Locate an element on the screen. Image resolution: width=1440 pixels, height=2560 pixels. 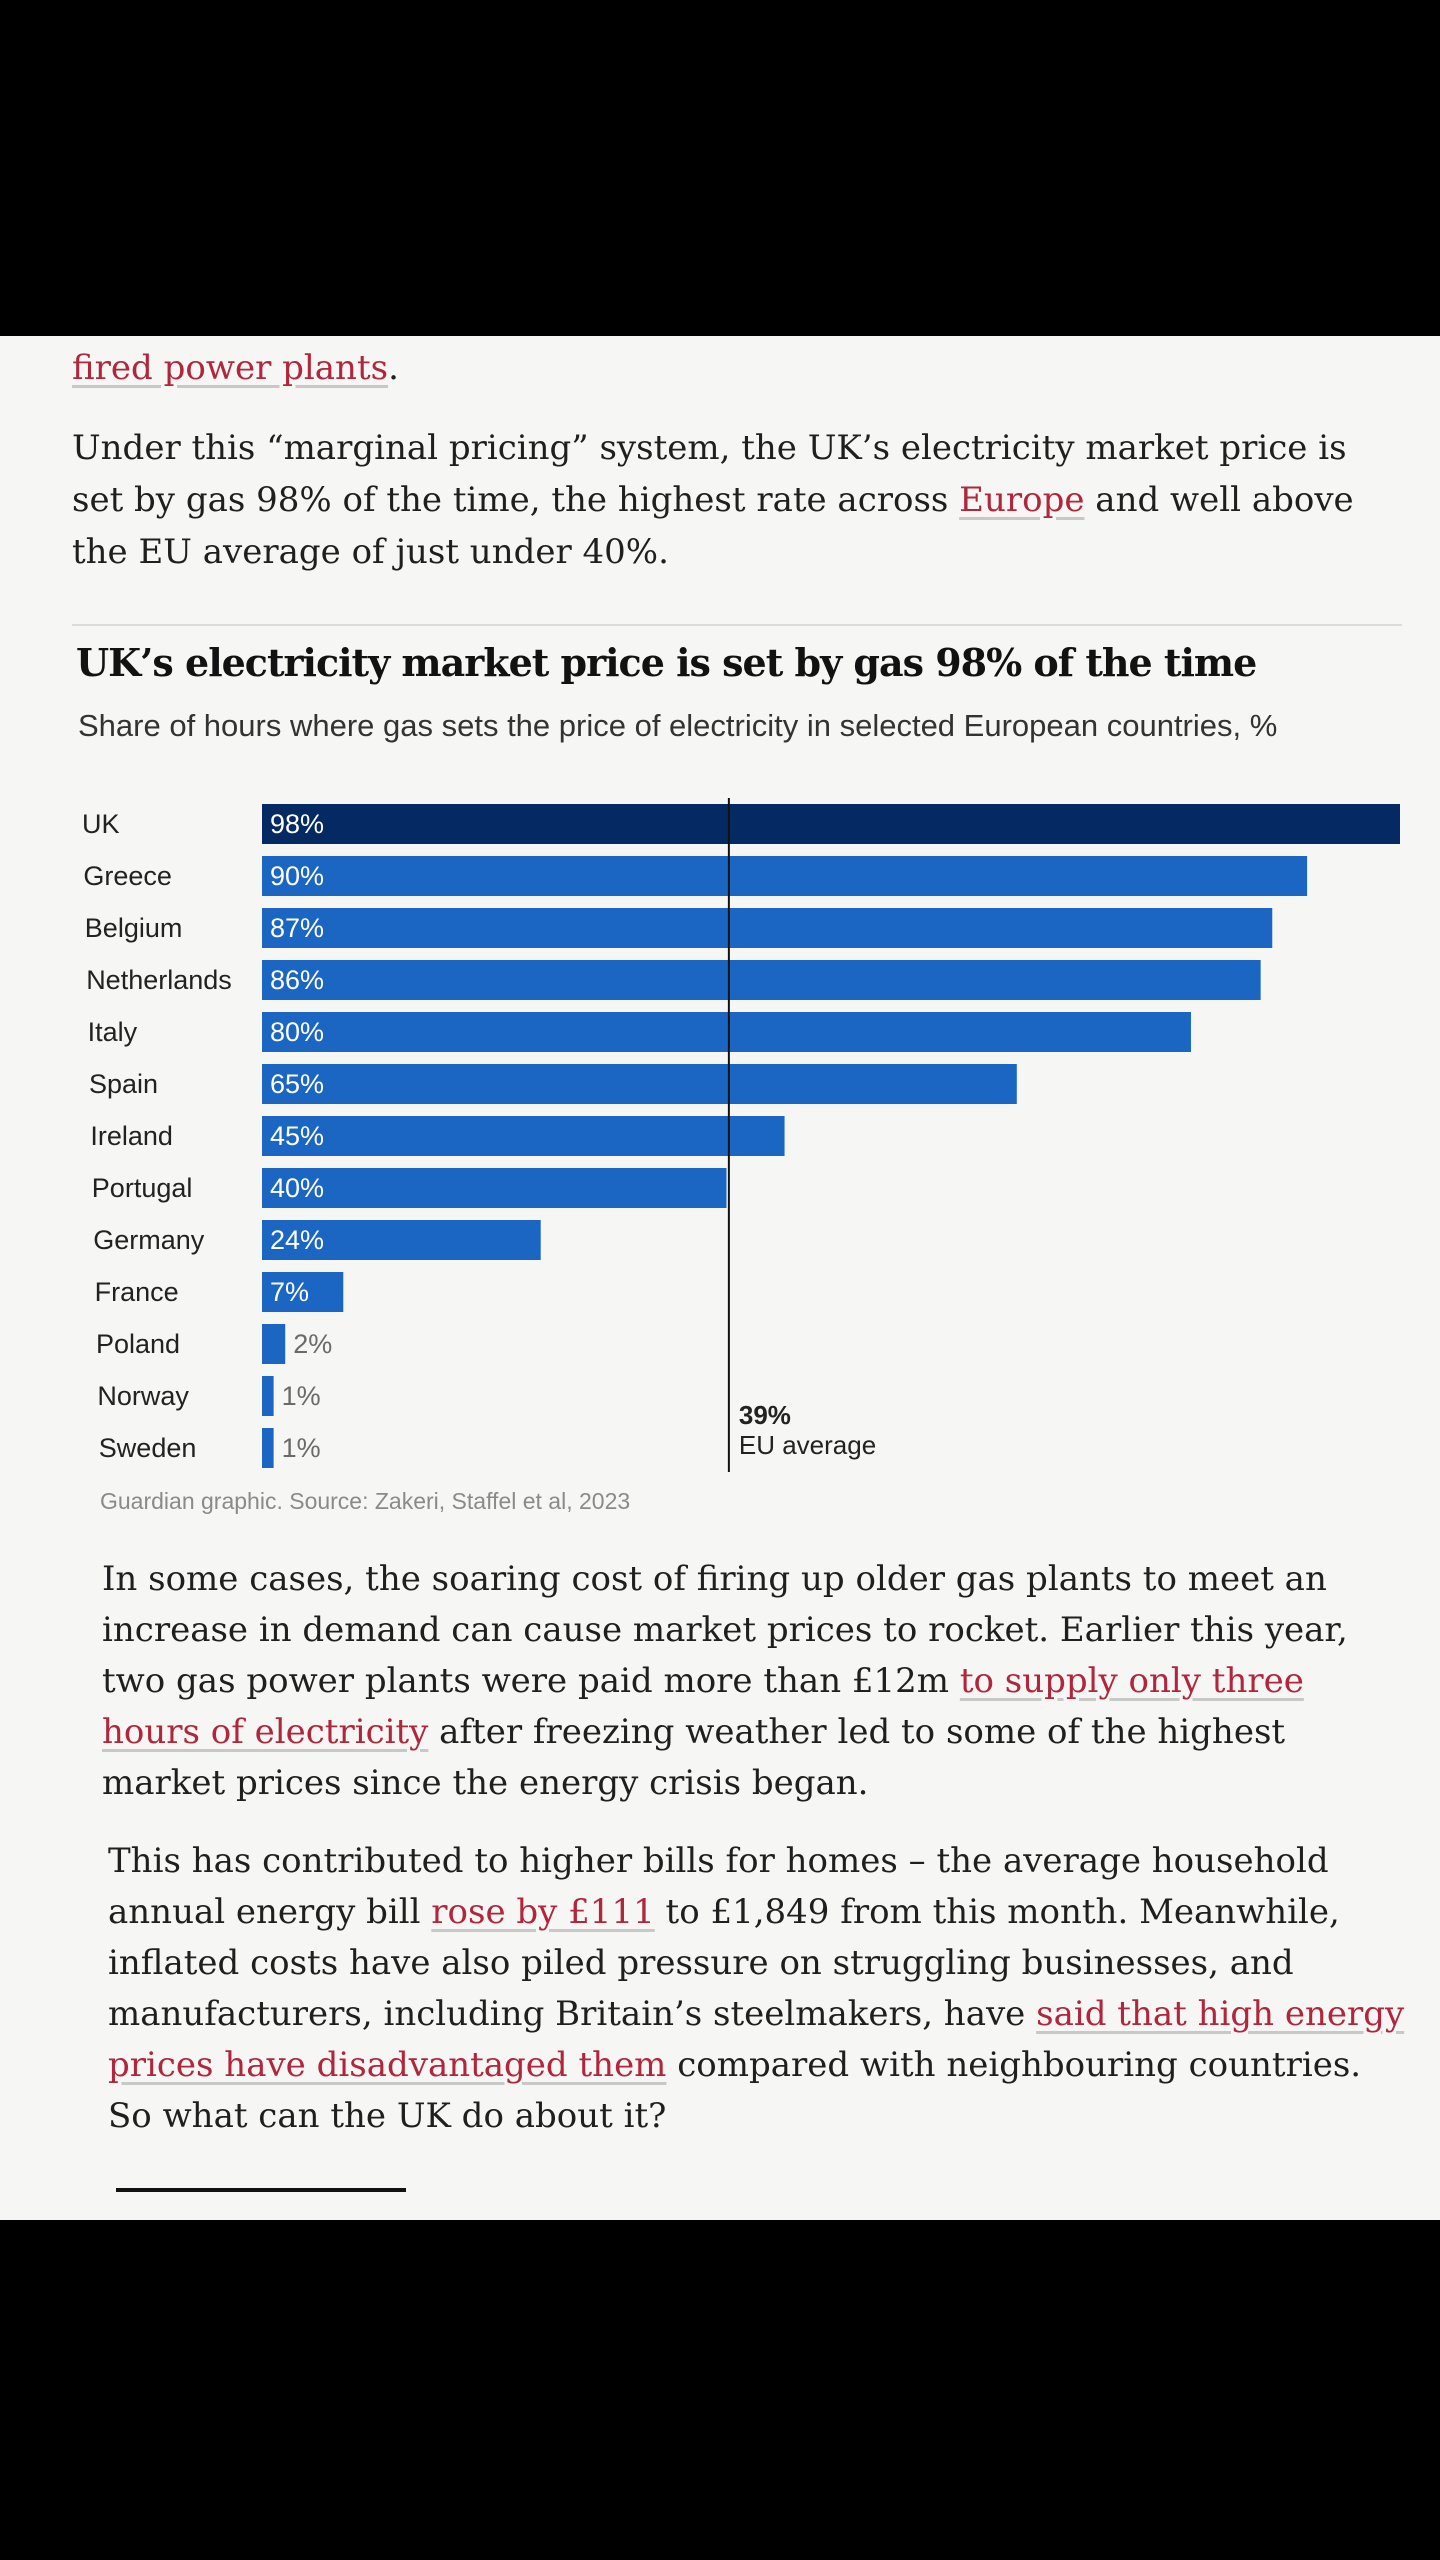
article-paragraph-fragment: fired power plants. is located at coordinates (235, 368).